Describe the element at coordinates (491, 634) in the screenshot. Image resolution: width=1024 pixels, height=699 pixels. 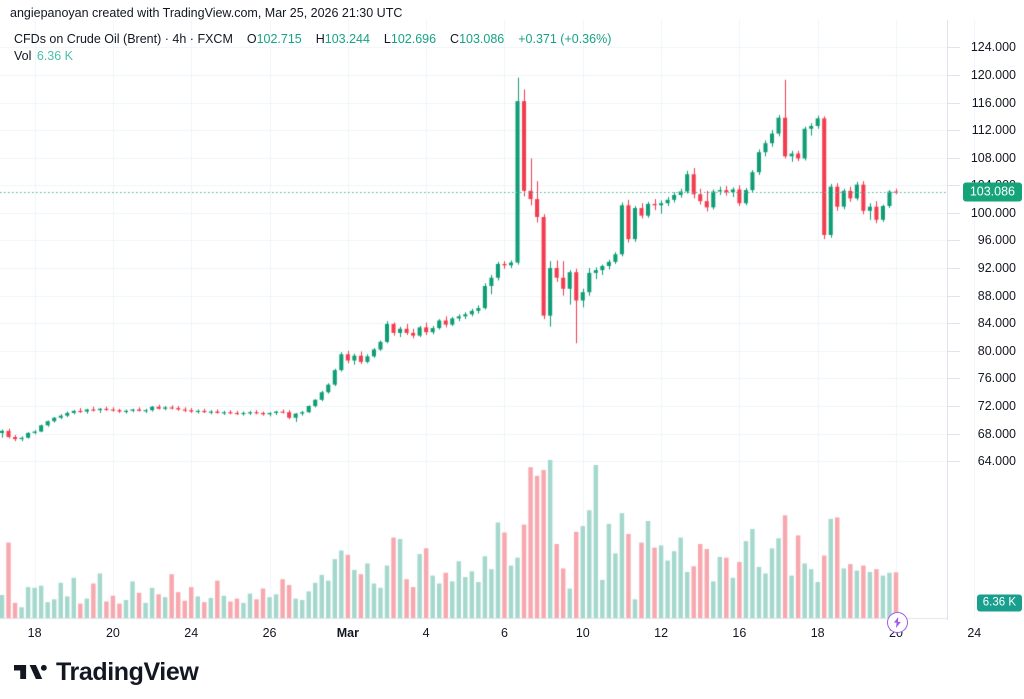
I see `time-axis: 18202426Mar4610121618202426` at that location.